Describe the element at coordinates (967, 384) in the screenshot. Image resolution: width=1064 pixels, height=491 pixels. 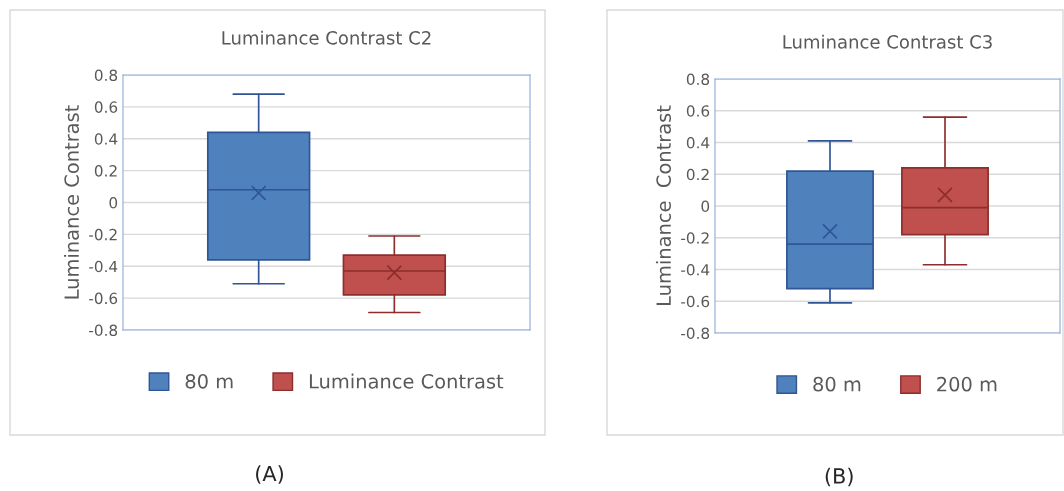
I see `legend-label: 200 m` at that location.